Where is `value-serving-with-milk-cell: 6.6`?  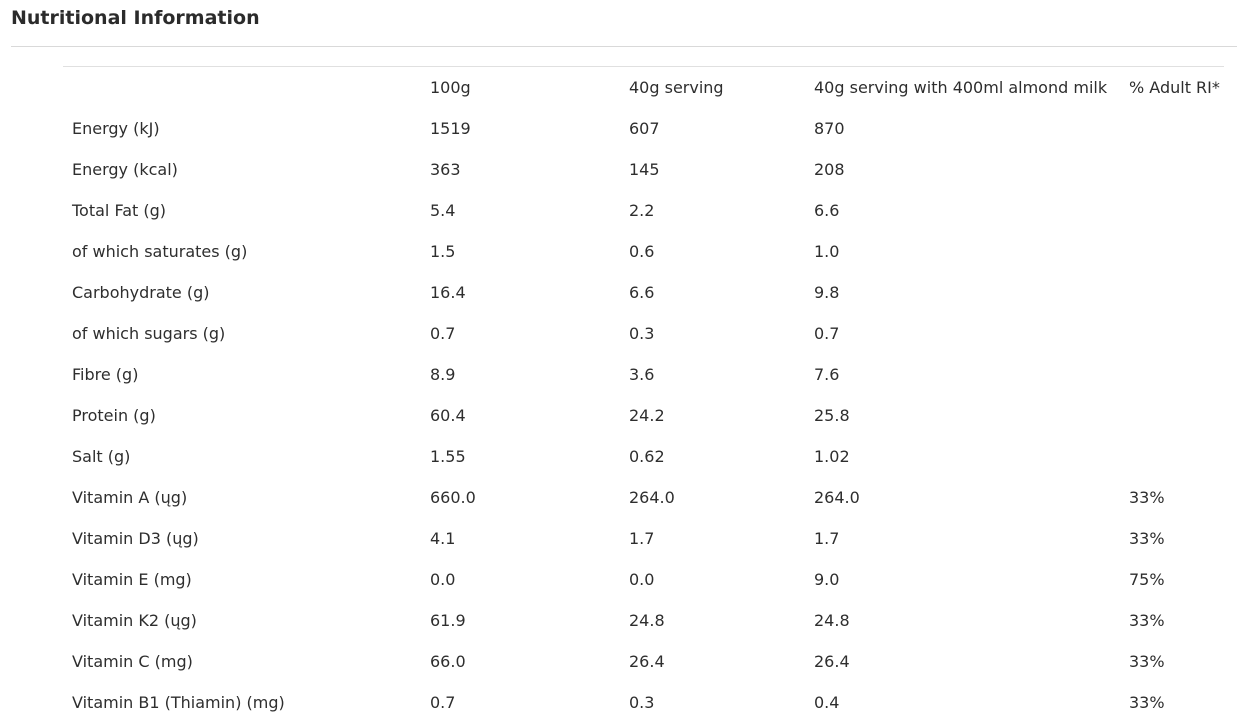 value-serving-with-milk-cell: 6.6 is located at coordinates (827, 210).